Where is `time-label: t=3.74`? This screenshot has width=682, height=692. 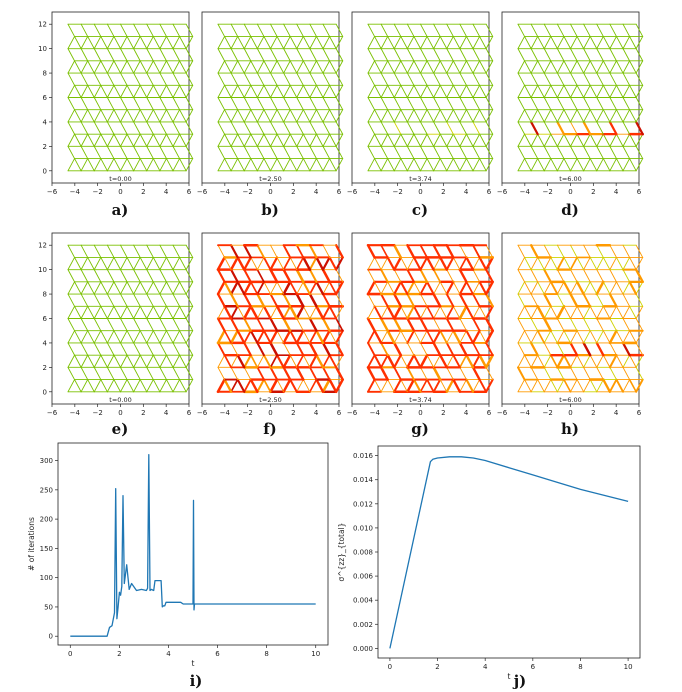 time-label: t=3.74 is located at coordinates (420, 400).